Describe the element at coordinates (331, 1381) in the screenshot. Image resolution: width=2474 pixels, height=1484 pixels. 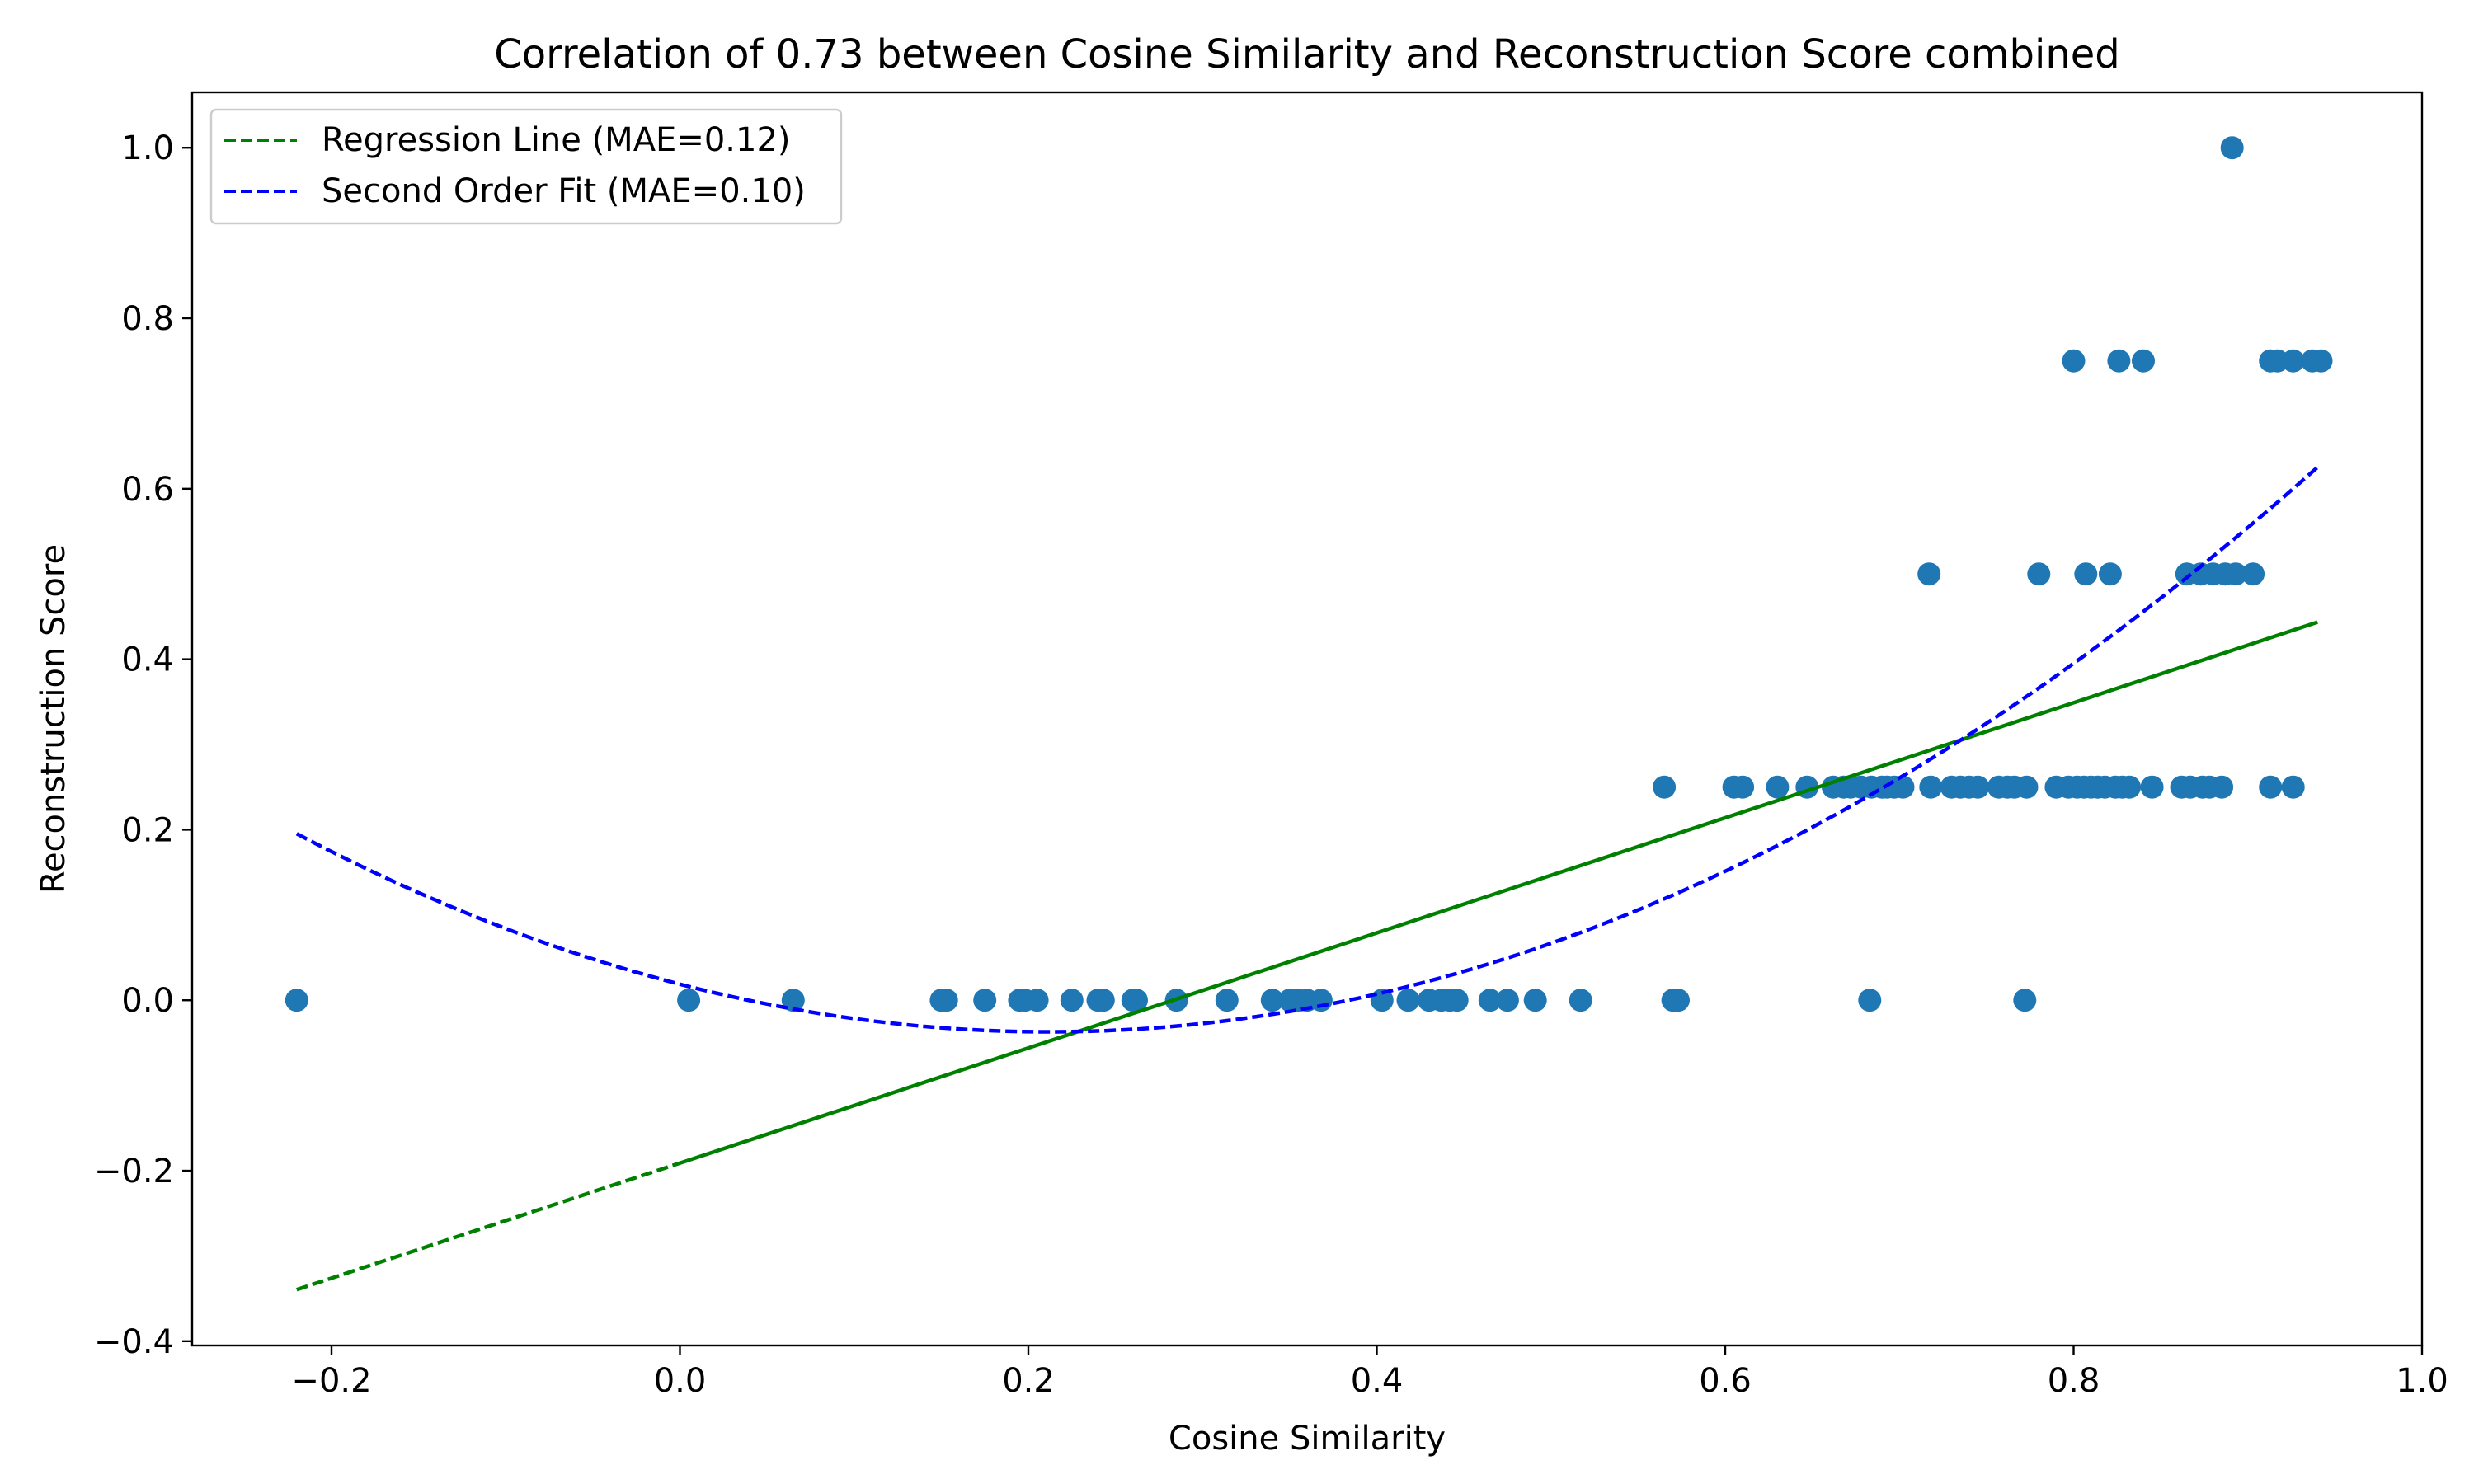
I see `x-tick-label: −0.2` at that location.